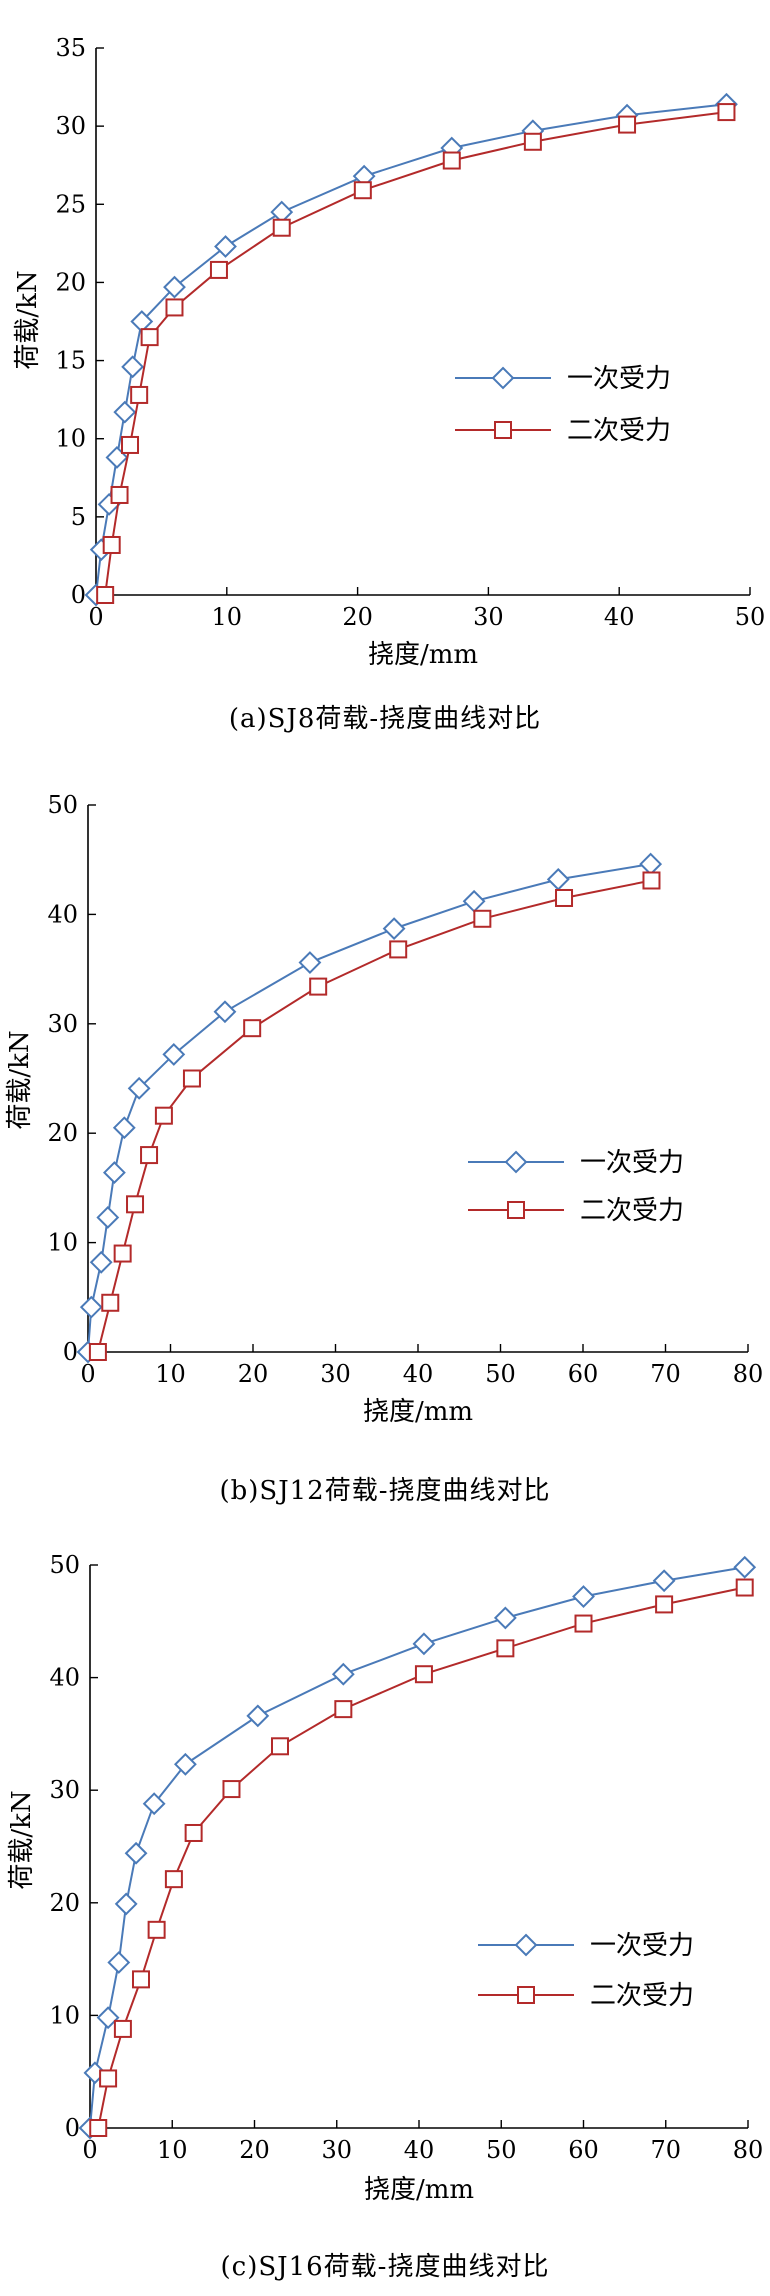  Describe the element at coordinates (78, 517) in the screenshot. I see `y-tick-label: 5` at that location.